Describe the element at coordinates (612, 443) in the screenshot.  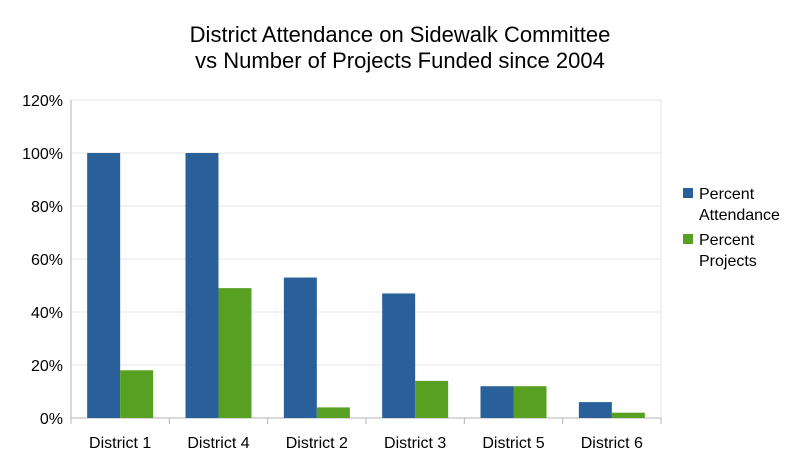
I see `x-tick-label: District 6` at that location.